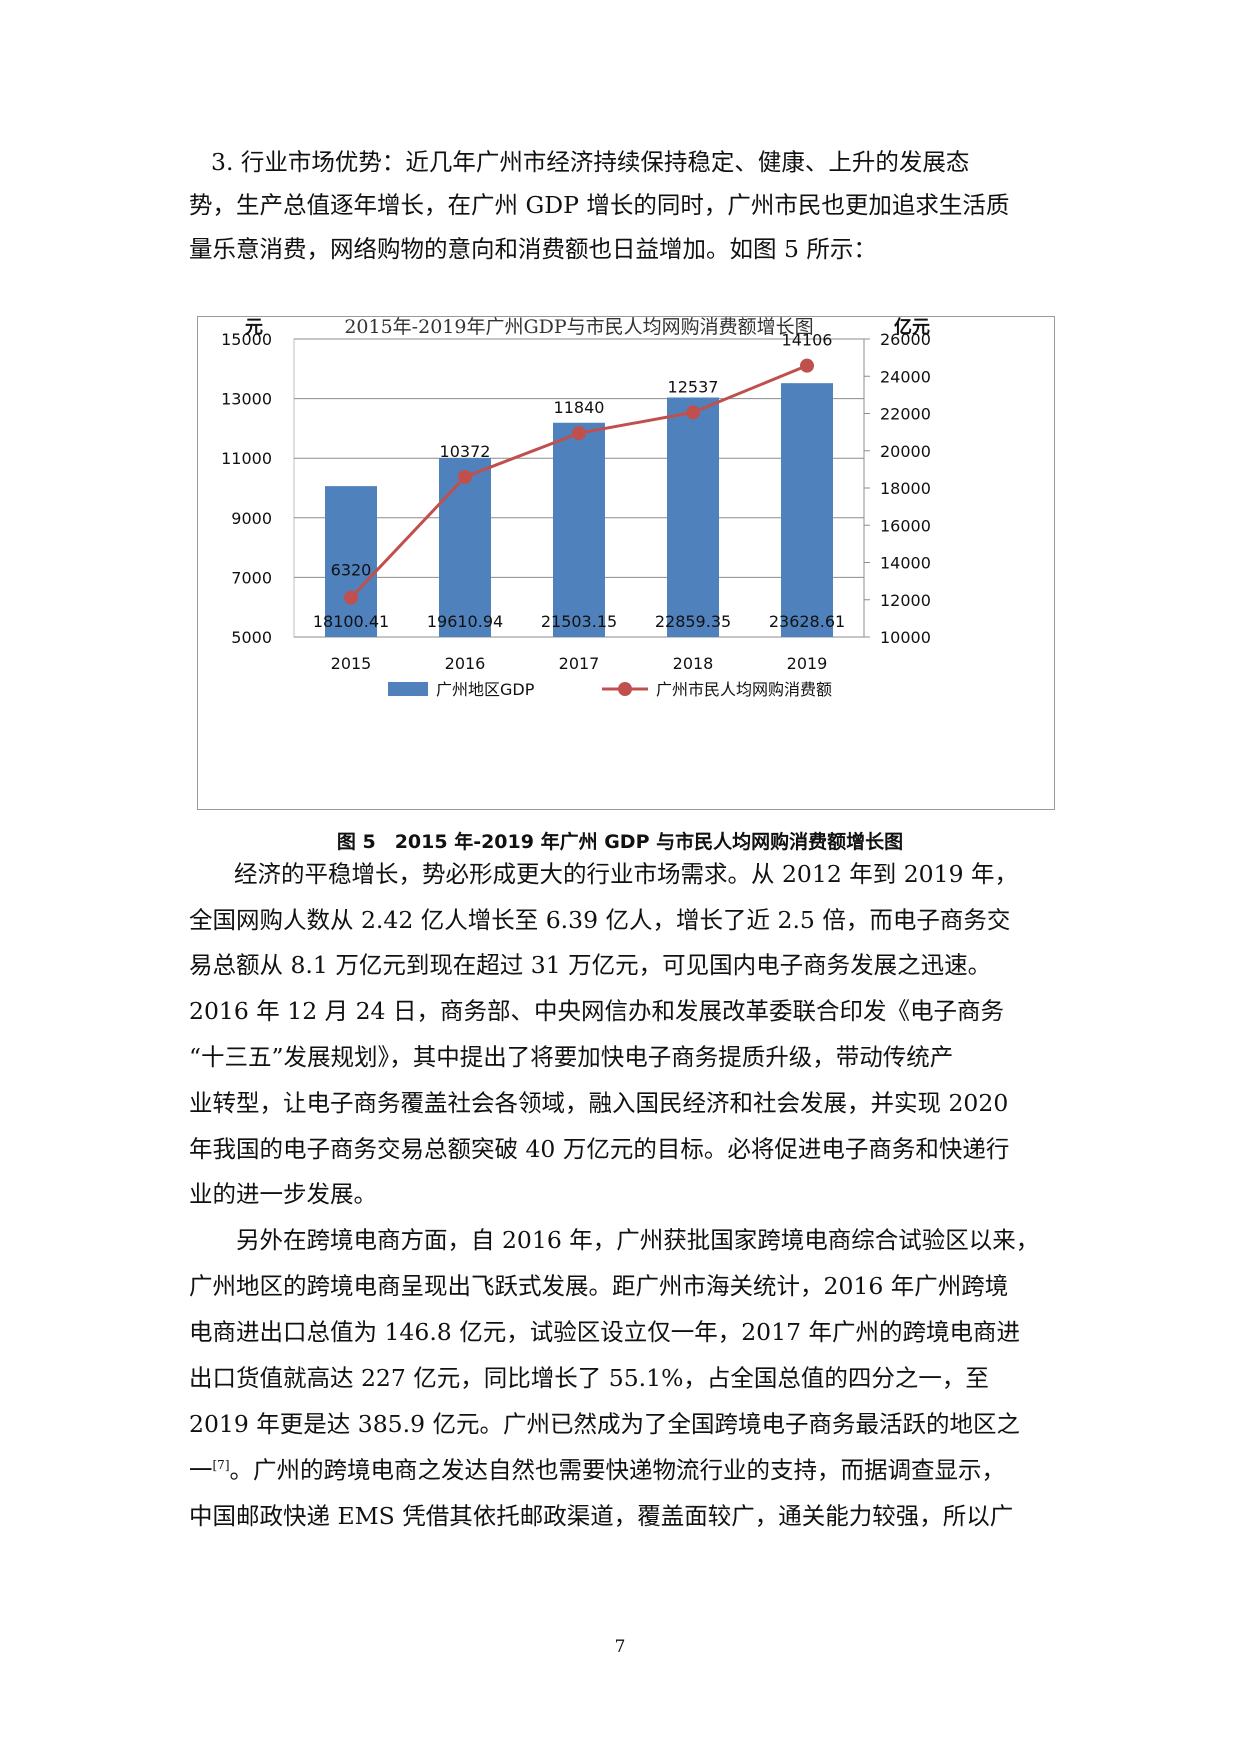  What do you see at coordinates (251, 518) in the screenshot?
I see `y-left-tick-label: 9000` at bounding box center [251, 518].